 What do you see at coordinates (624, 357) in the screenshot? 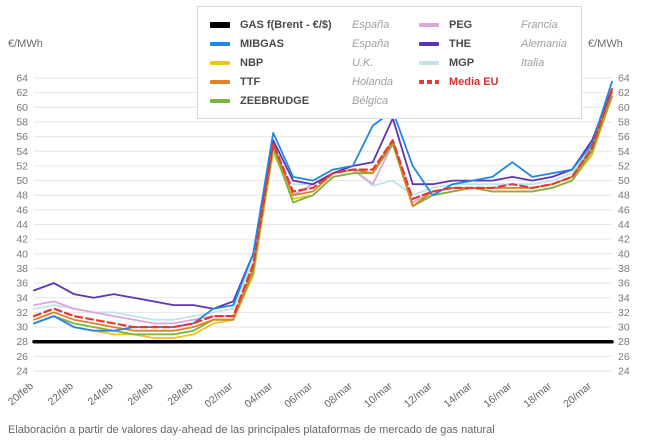
I see `y-tick-label-right: 26` at bounding box center [624, 357].